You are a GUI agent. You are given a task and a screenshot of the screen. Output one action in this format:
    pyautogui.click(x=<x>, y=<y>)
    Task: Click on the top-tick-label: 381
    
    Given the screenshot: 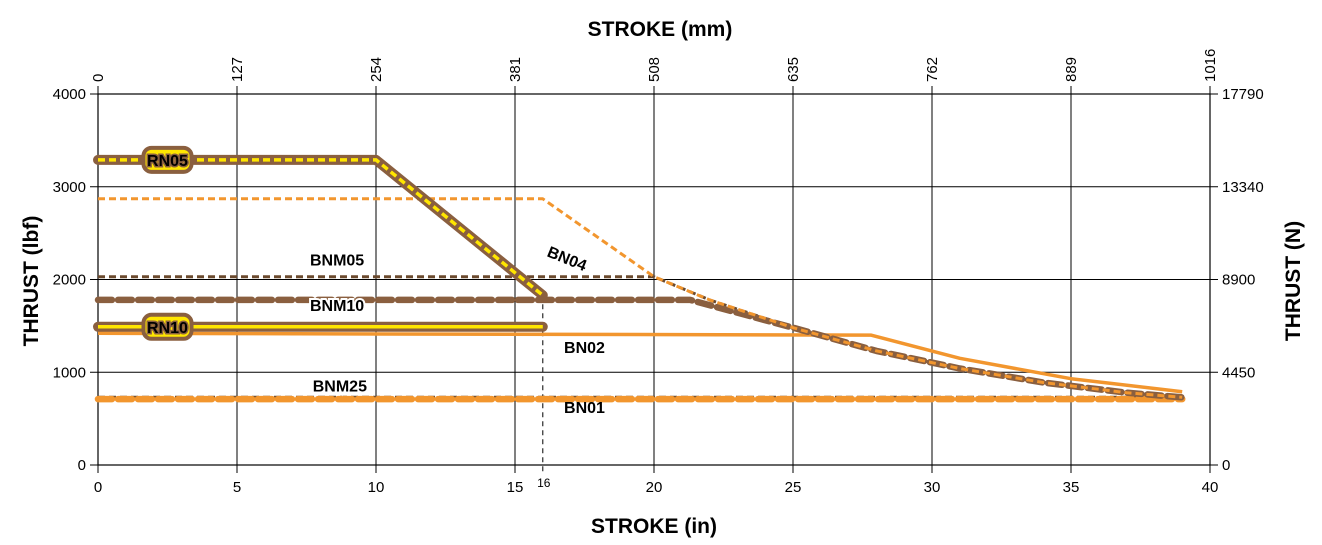 What is the action you would take?
    pyautogui.click(x=515, y=69)
    